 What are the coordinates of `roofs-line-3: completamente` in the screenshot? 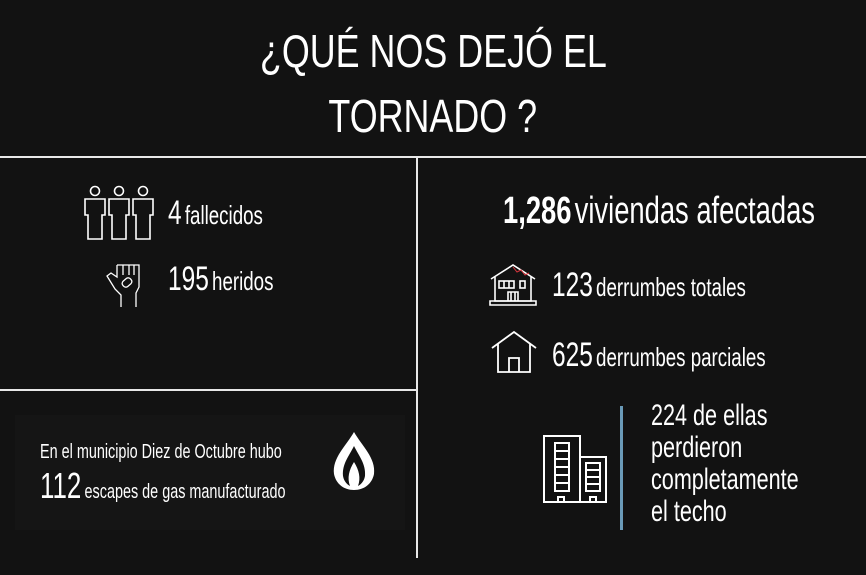 It's located at (725, 479).